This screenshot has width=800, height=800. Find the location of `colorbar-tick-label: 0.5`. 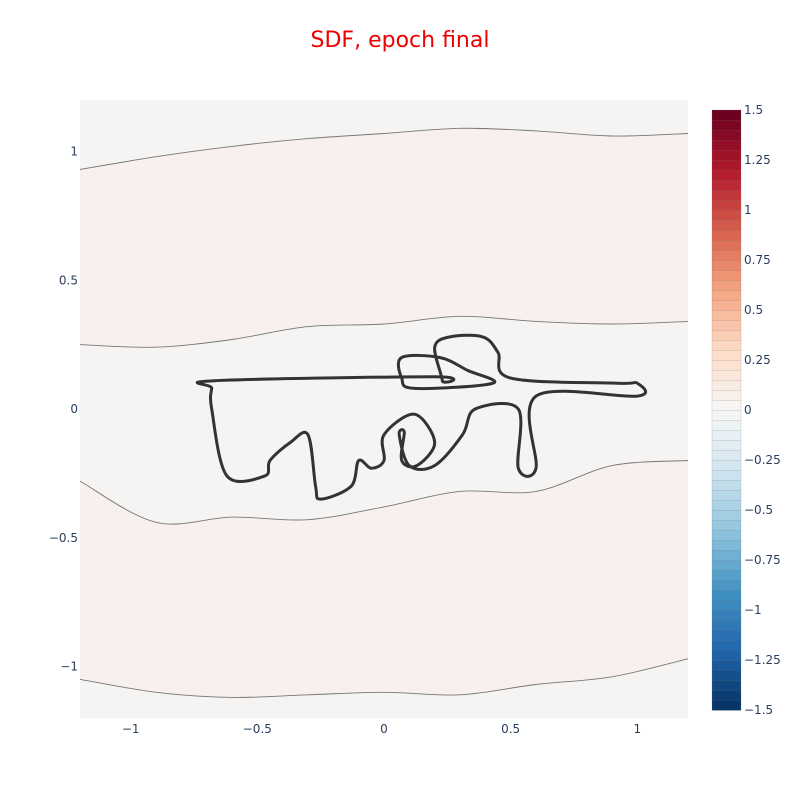

colorbar-tick-label: 0.5 is located at coordinates (753, 310).